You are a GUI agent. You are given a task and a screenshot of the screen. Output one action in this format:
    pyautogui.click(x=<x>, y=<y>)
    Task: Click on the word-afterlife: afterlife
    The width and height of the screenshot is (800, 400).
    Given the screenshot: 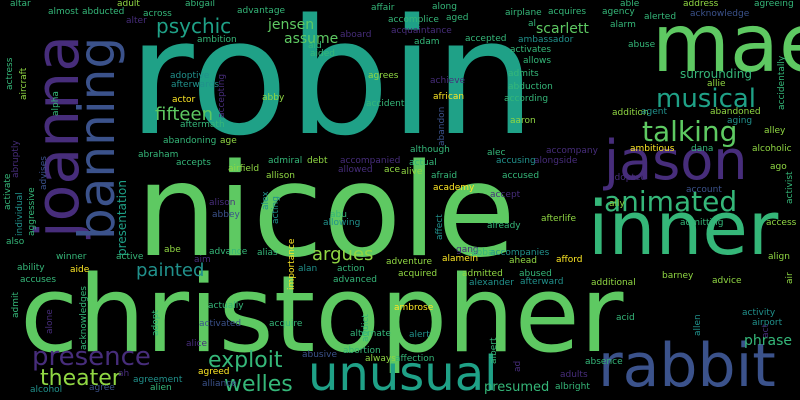 What is the action you would take?
    pyautogui.click(x=558, y=219)
    